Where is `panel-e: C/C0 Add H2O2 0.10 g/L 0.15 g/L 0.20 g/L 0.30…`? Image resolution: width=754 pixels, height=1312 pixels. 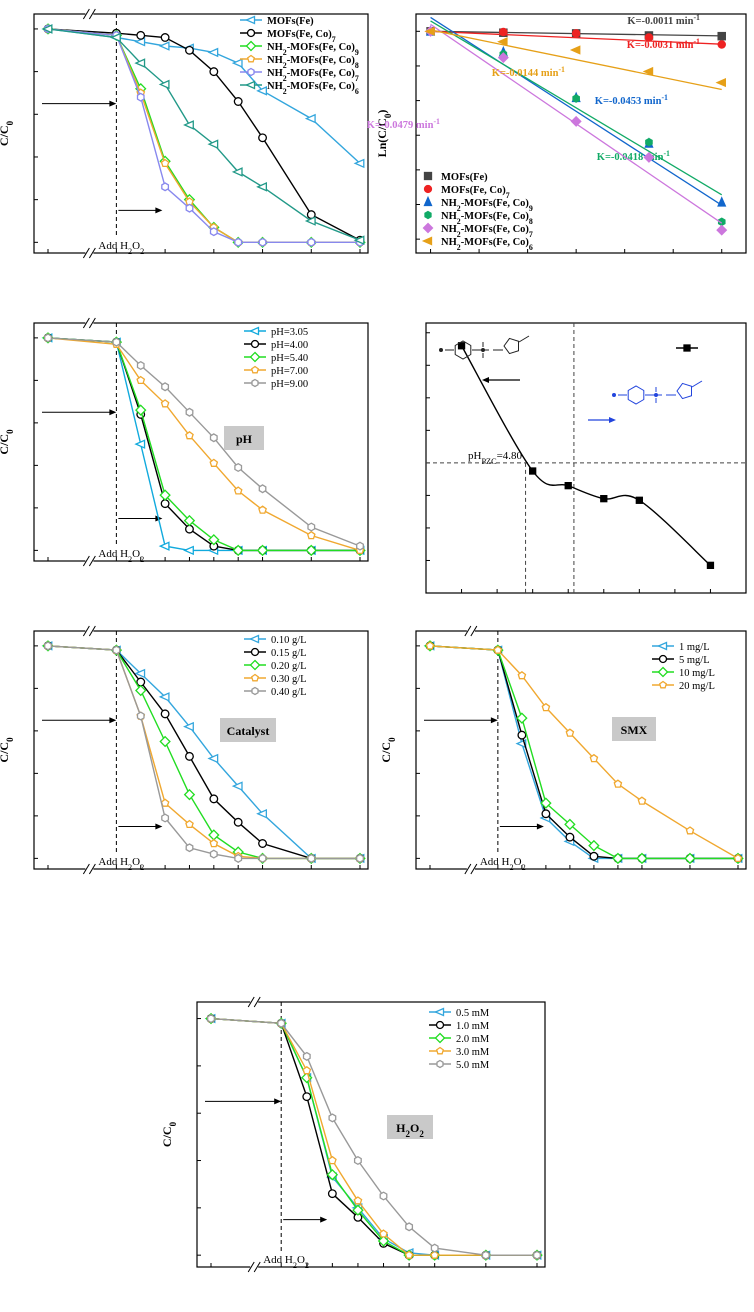 panel-e: C/C0 Add H2O2 0.10 g/L 0.15 g/L 0.20 g/L 0.30… is located at coordinates (184, 750).